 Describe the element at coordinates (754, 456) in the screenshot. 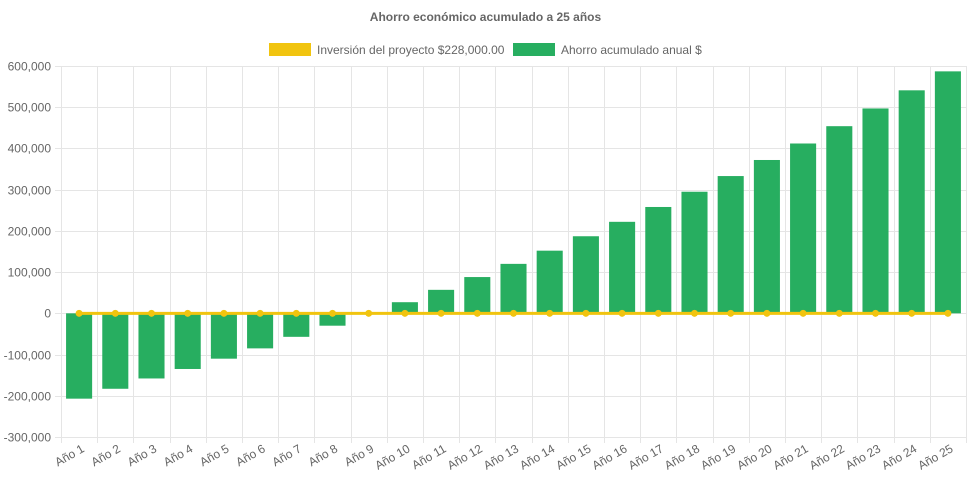

I see `x-tick-label: Año 20` at that location.